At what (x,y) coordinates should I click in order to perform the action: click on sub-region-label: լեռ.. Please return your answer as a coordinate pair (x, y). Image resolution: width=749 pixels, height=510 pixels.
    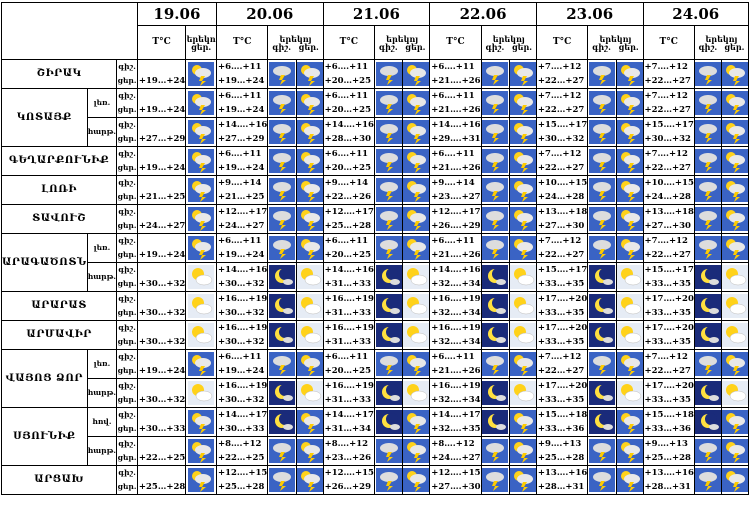
    Looking at the image, I should click on (102, 248).